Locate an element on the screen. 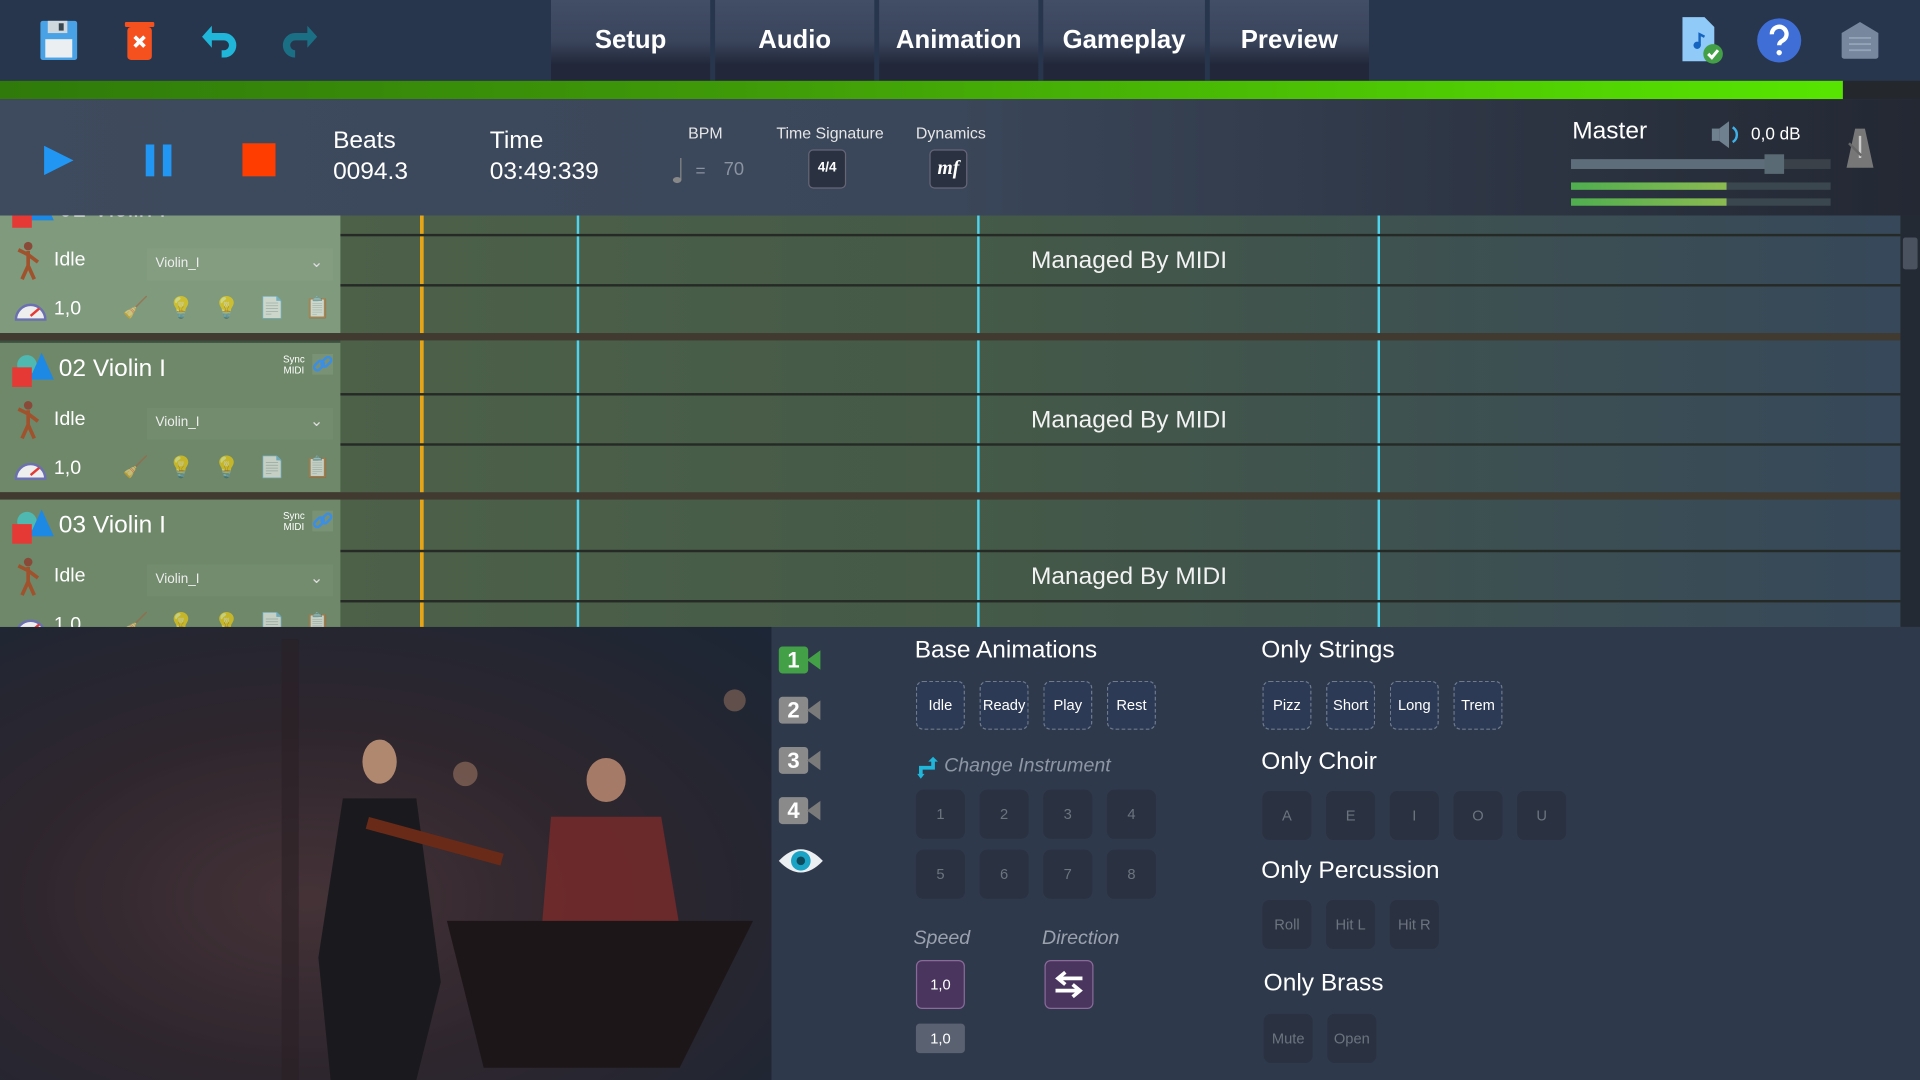  track-header: 01 Violin I Idle Violin_I ⌄ 1,0 🧹 💡 💡 📄 📋 is located at coordinates (170, 274).